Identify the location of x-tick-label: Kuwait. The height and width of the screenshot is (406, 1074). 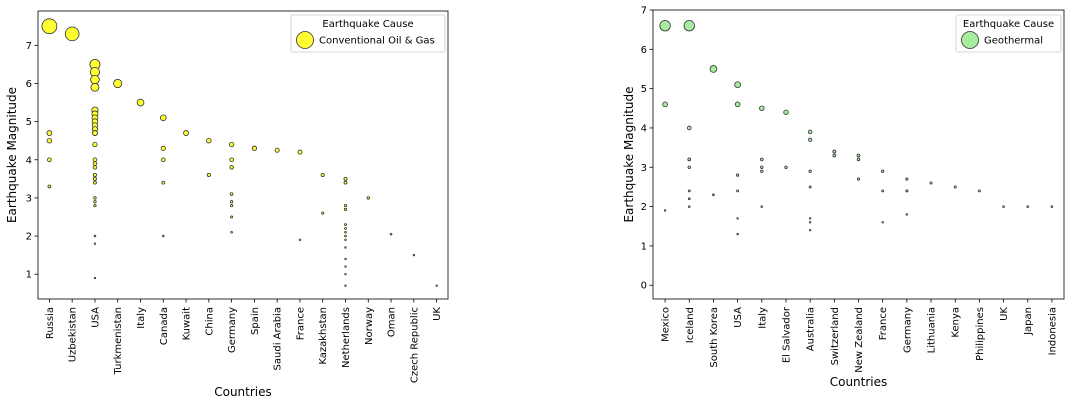
(187, 323).